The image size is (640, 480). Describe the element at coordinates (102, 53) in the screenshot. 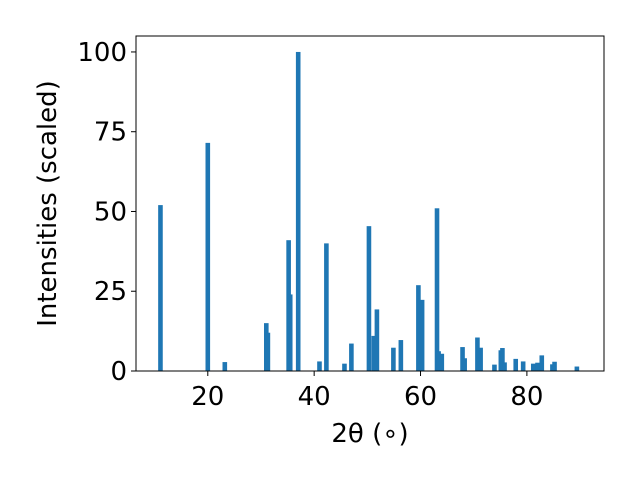

I see `y-tick-label: 100` at that location.